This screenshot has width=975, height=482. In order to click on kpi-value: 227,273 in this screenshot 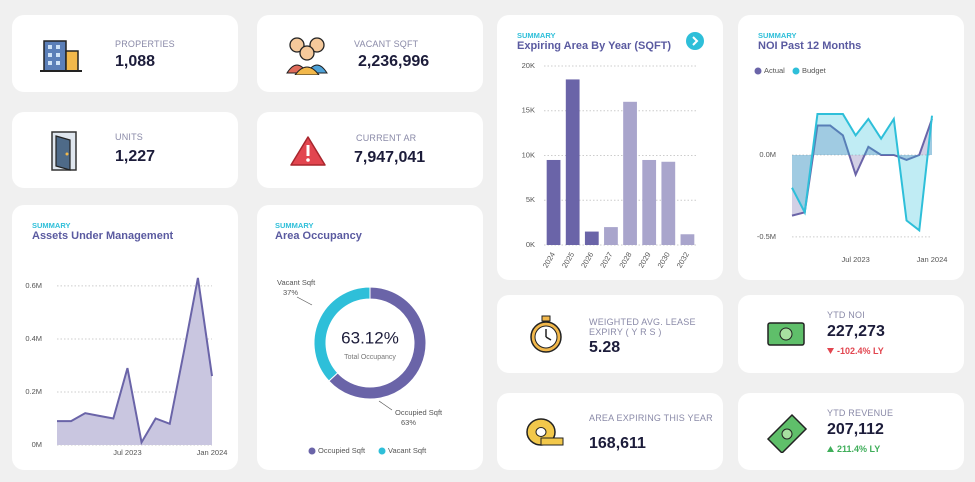, I will do `click(856, 331)`.